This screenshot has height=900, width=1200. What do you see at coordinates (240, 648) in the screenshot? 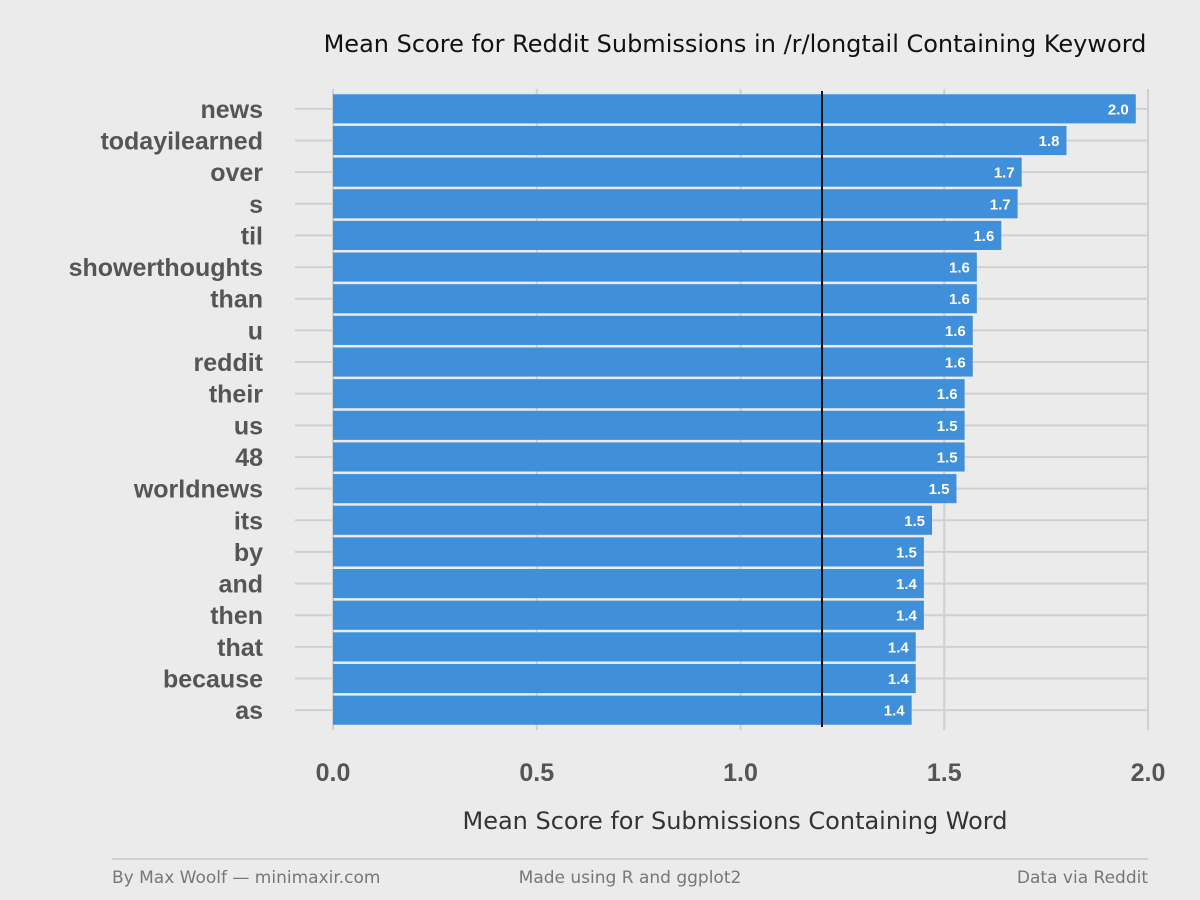
I see `category-label: that` at bounding box center [240, 648].